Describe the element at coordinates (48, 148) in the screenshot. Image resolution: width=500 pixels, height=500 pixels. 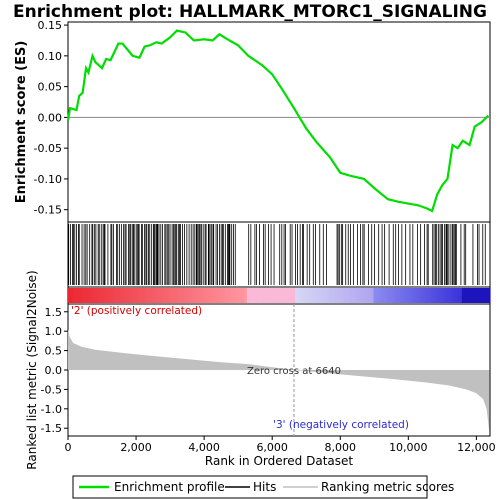
I see `es-y-tick-label: -0.05` at that location.